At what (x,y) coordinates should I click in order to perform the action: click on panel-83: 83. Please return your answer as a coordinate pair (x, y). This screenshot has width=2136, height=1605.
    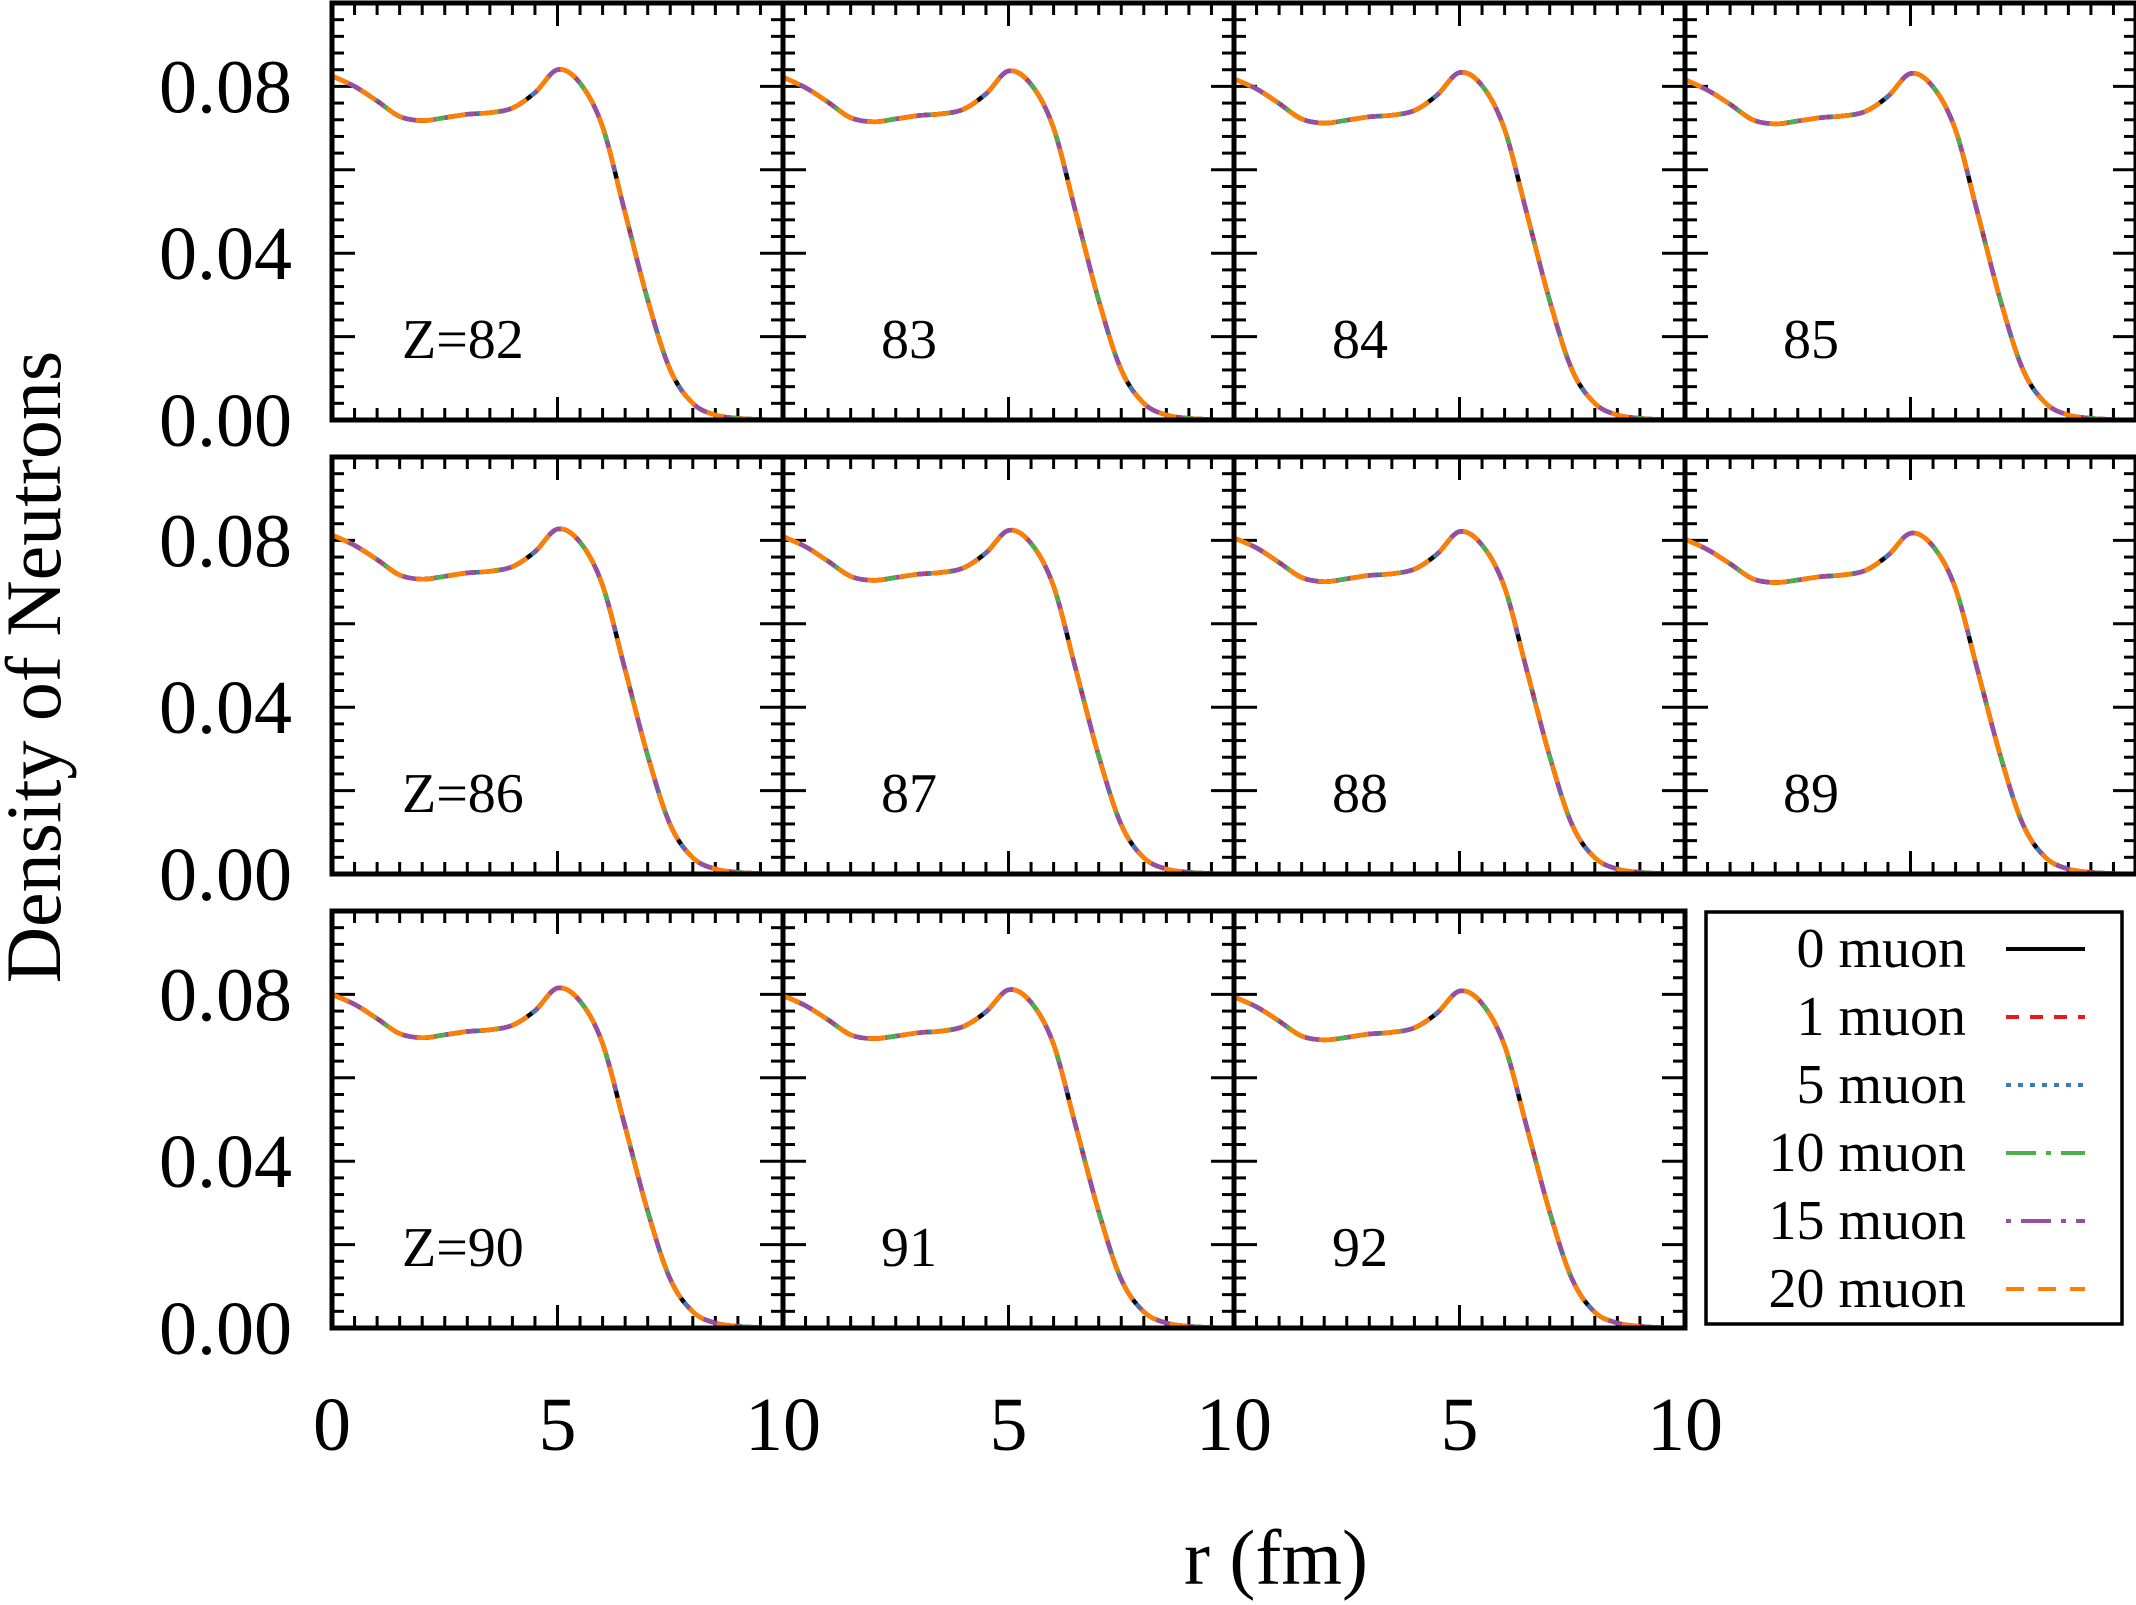
    Looking at the image, I should click on (1008, 211).